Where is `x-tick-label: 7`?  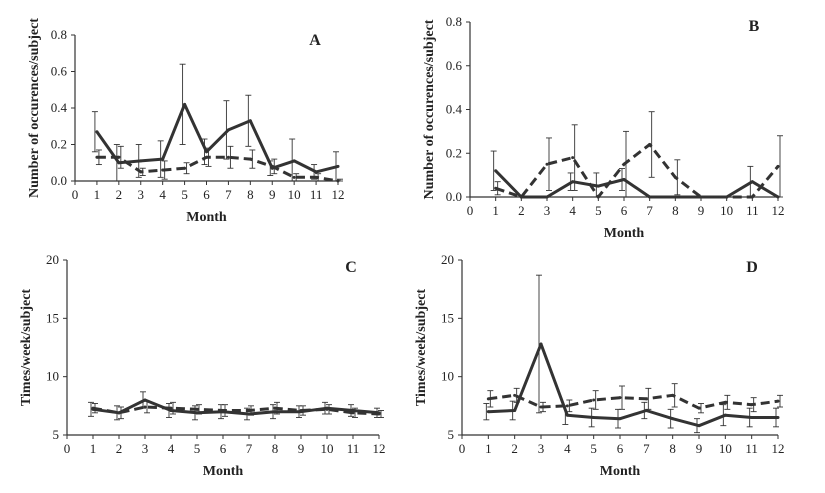 x-tick-label: 7 is located at coordinates (649, 210).